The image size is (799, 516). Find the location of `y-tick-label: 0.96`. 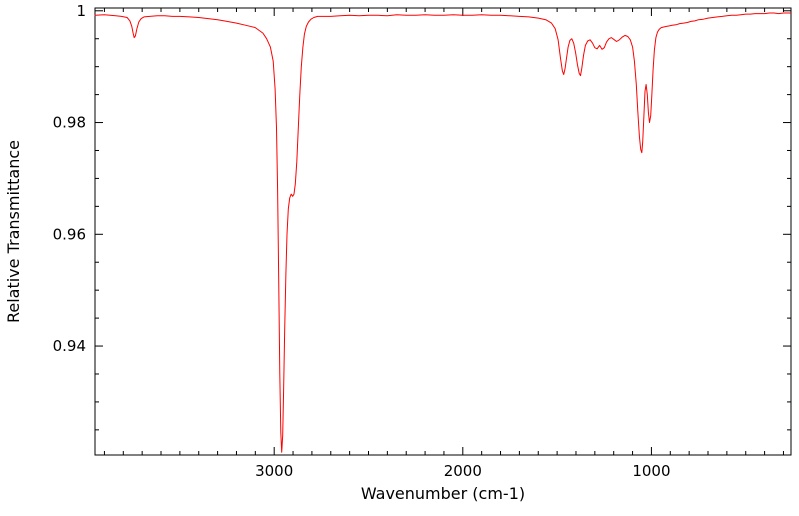

y-tick-label: 0.96 is located at coordinates (69, 234).